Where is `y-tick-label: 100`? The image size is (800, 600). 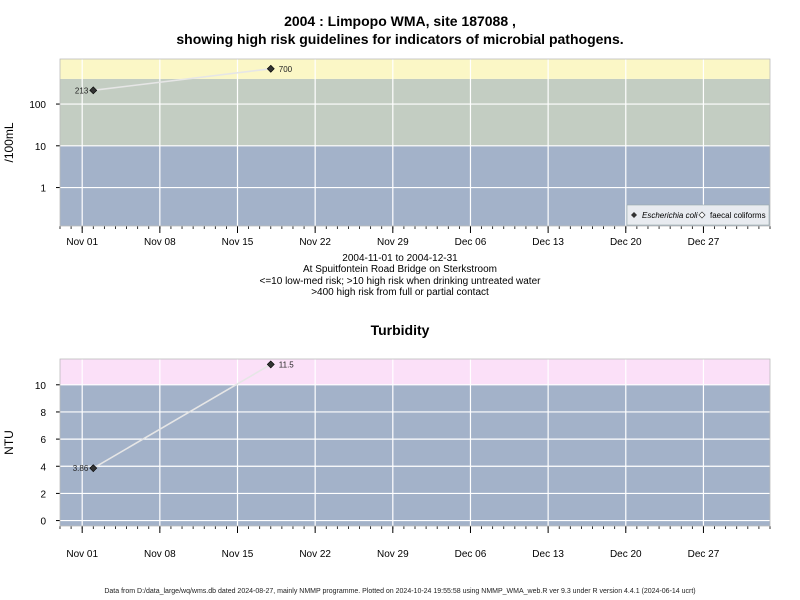 y-tick-label: 100 is located at coordinates (37, 105).